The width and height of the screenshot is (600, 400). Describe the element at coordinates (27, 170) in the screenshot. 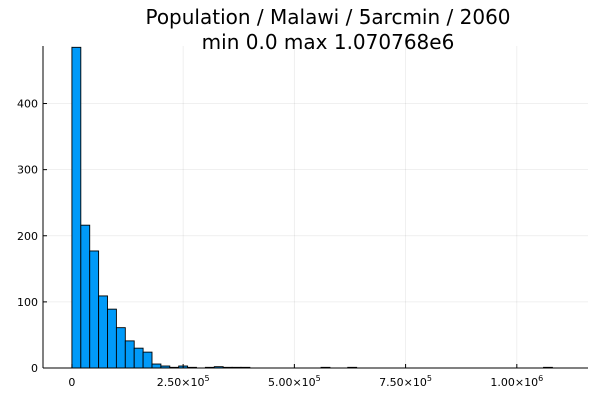

I see `y-tick-label: 300` at that location.